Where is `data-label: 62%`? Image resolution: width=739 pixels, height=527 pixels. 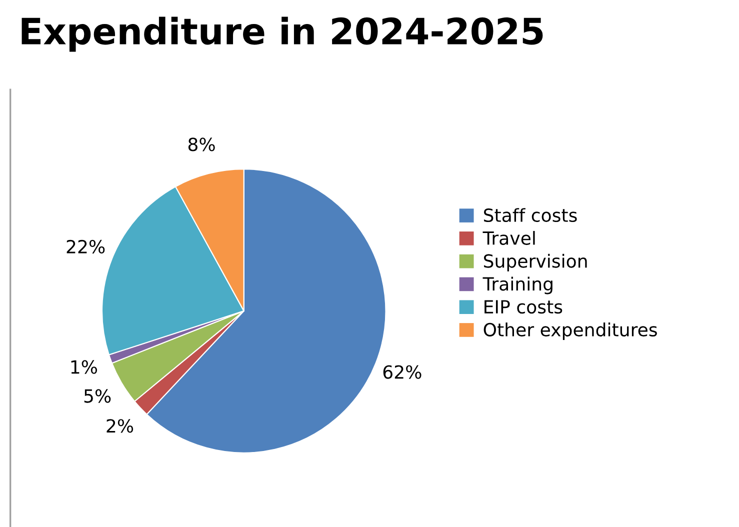 data-label: 62% is located at coordinates (402, 372).